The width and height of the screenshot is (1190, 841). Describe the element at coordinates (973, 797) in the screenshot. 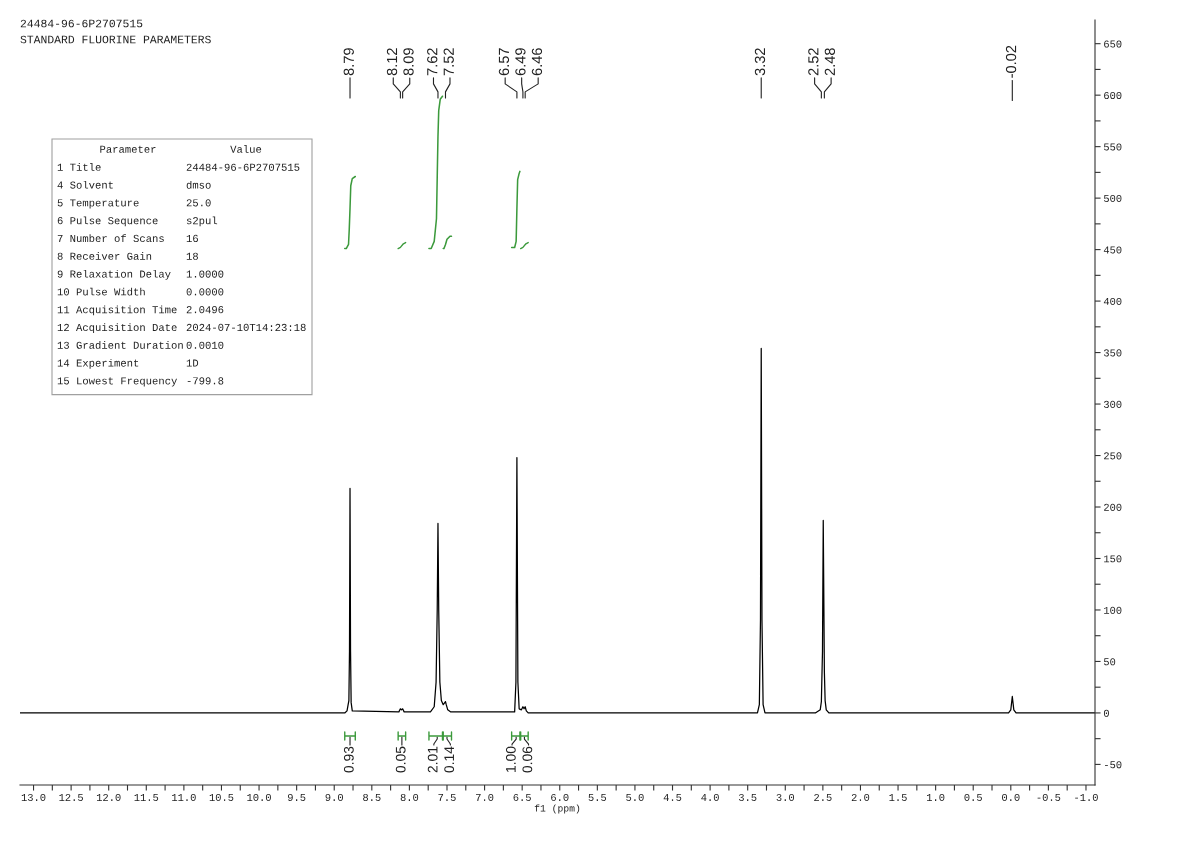

I see `x-tick-label: 0.5` at that location.